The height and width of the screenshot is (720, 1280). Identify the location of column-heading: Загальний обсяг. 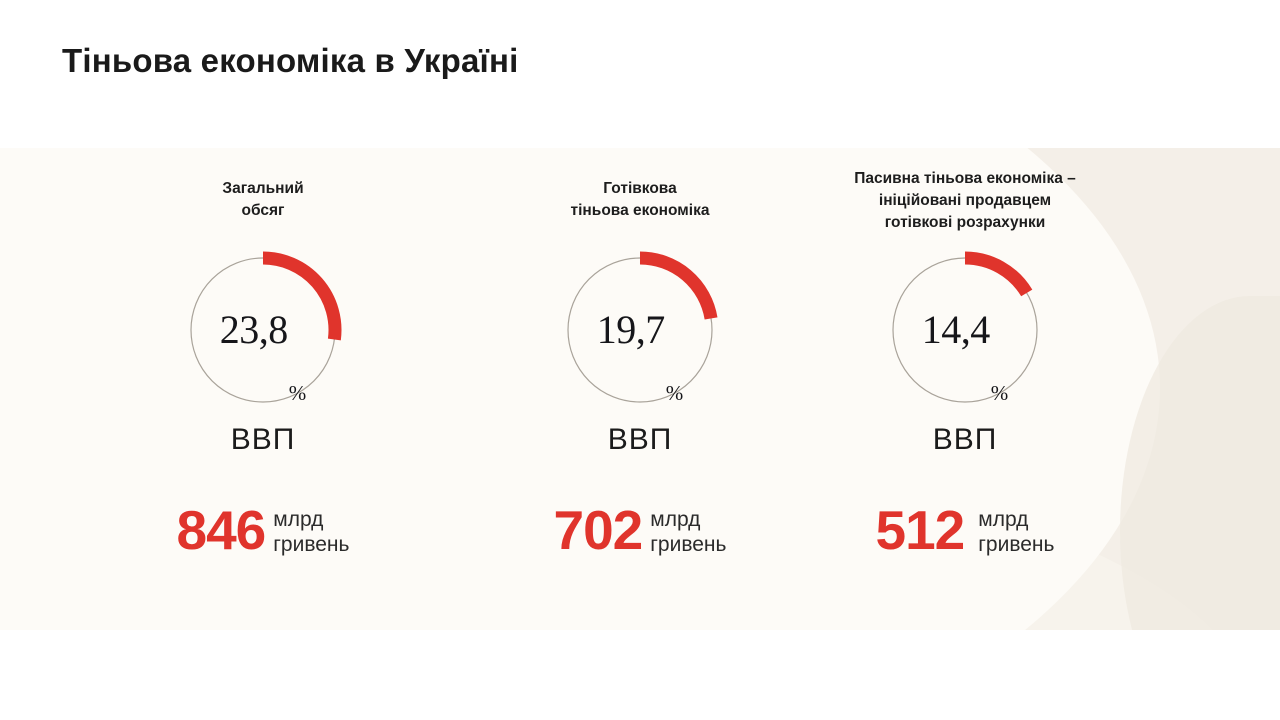
(263, 200).